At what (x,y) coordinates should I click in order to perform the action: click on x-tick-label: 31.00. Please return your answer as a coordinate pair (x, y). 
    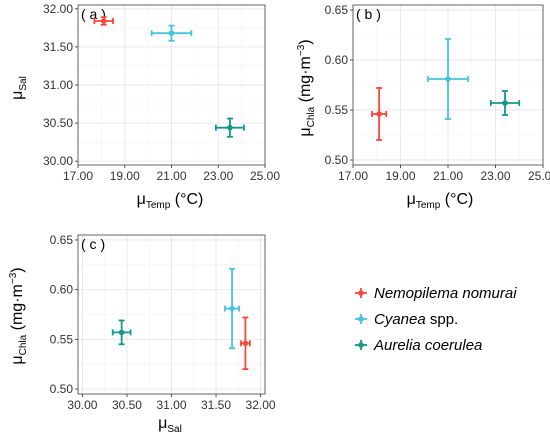
    Looking at the image, I should click on (171, 405).